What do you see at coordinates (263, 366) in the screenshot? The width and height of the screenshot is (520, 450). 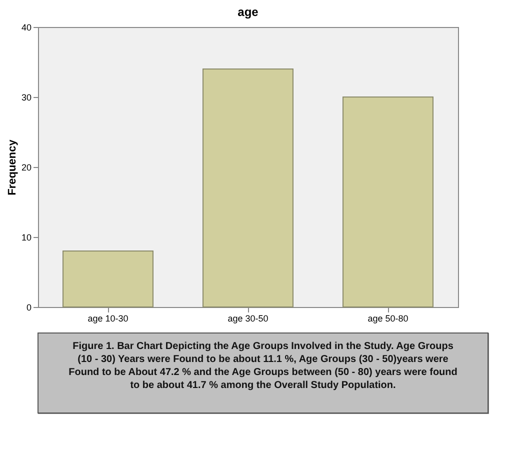 I see `caption: Figure 1. Bar Chart Depicting the Age Groups Involved in the Study. Age Groups (10 - 30) Years were Found to be about 11.1 %, Age Groups (30 - 50)years were Found to be About 47.2 % and the Age Groups between (50 - 80) years were found to be about 41.7 % among the Overall Study Population.` at bounding box center [263, 366].